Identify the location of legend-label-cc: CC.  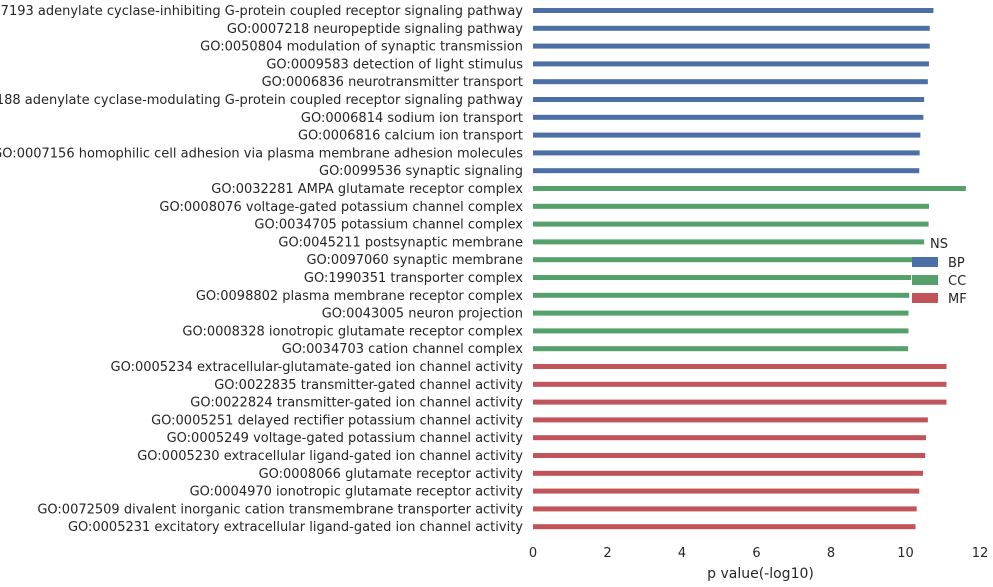
(957, 281).